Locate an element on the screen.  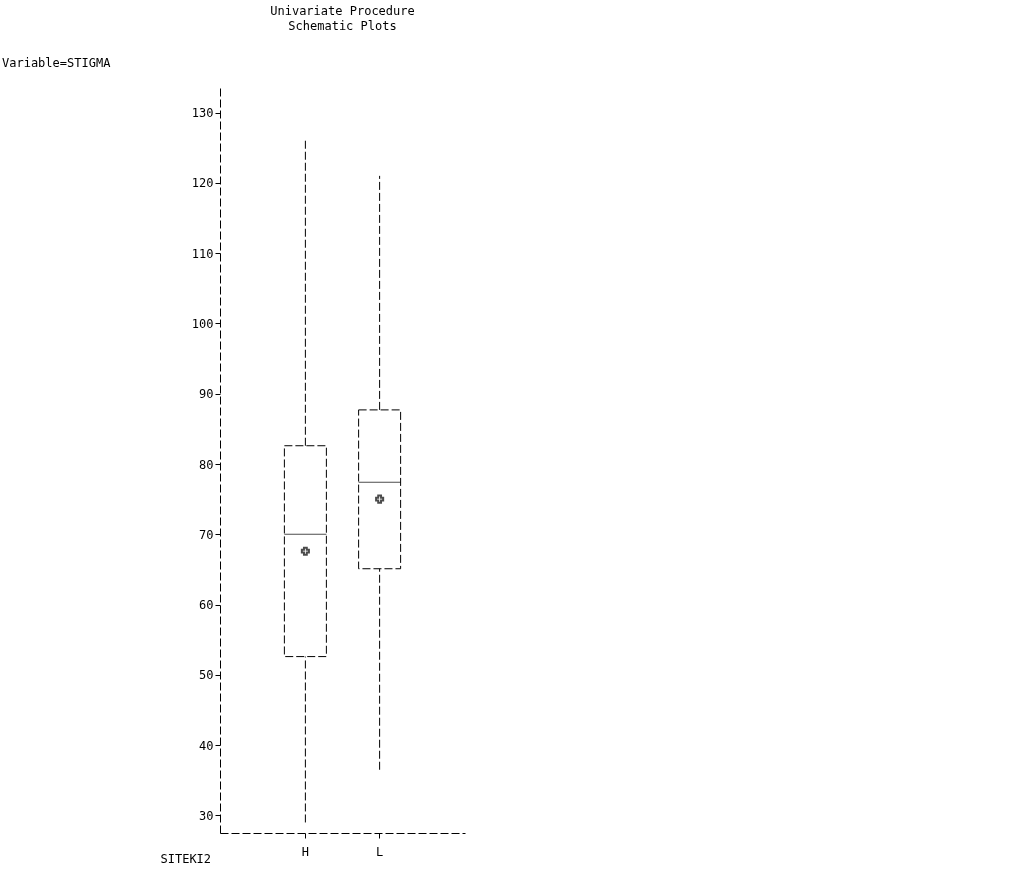
x-tick-label: L is located at coordinates (380, 851).